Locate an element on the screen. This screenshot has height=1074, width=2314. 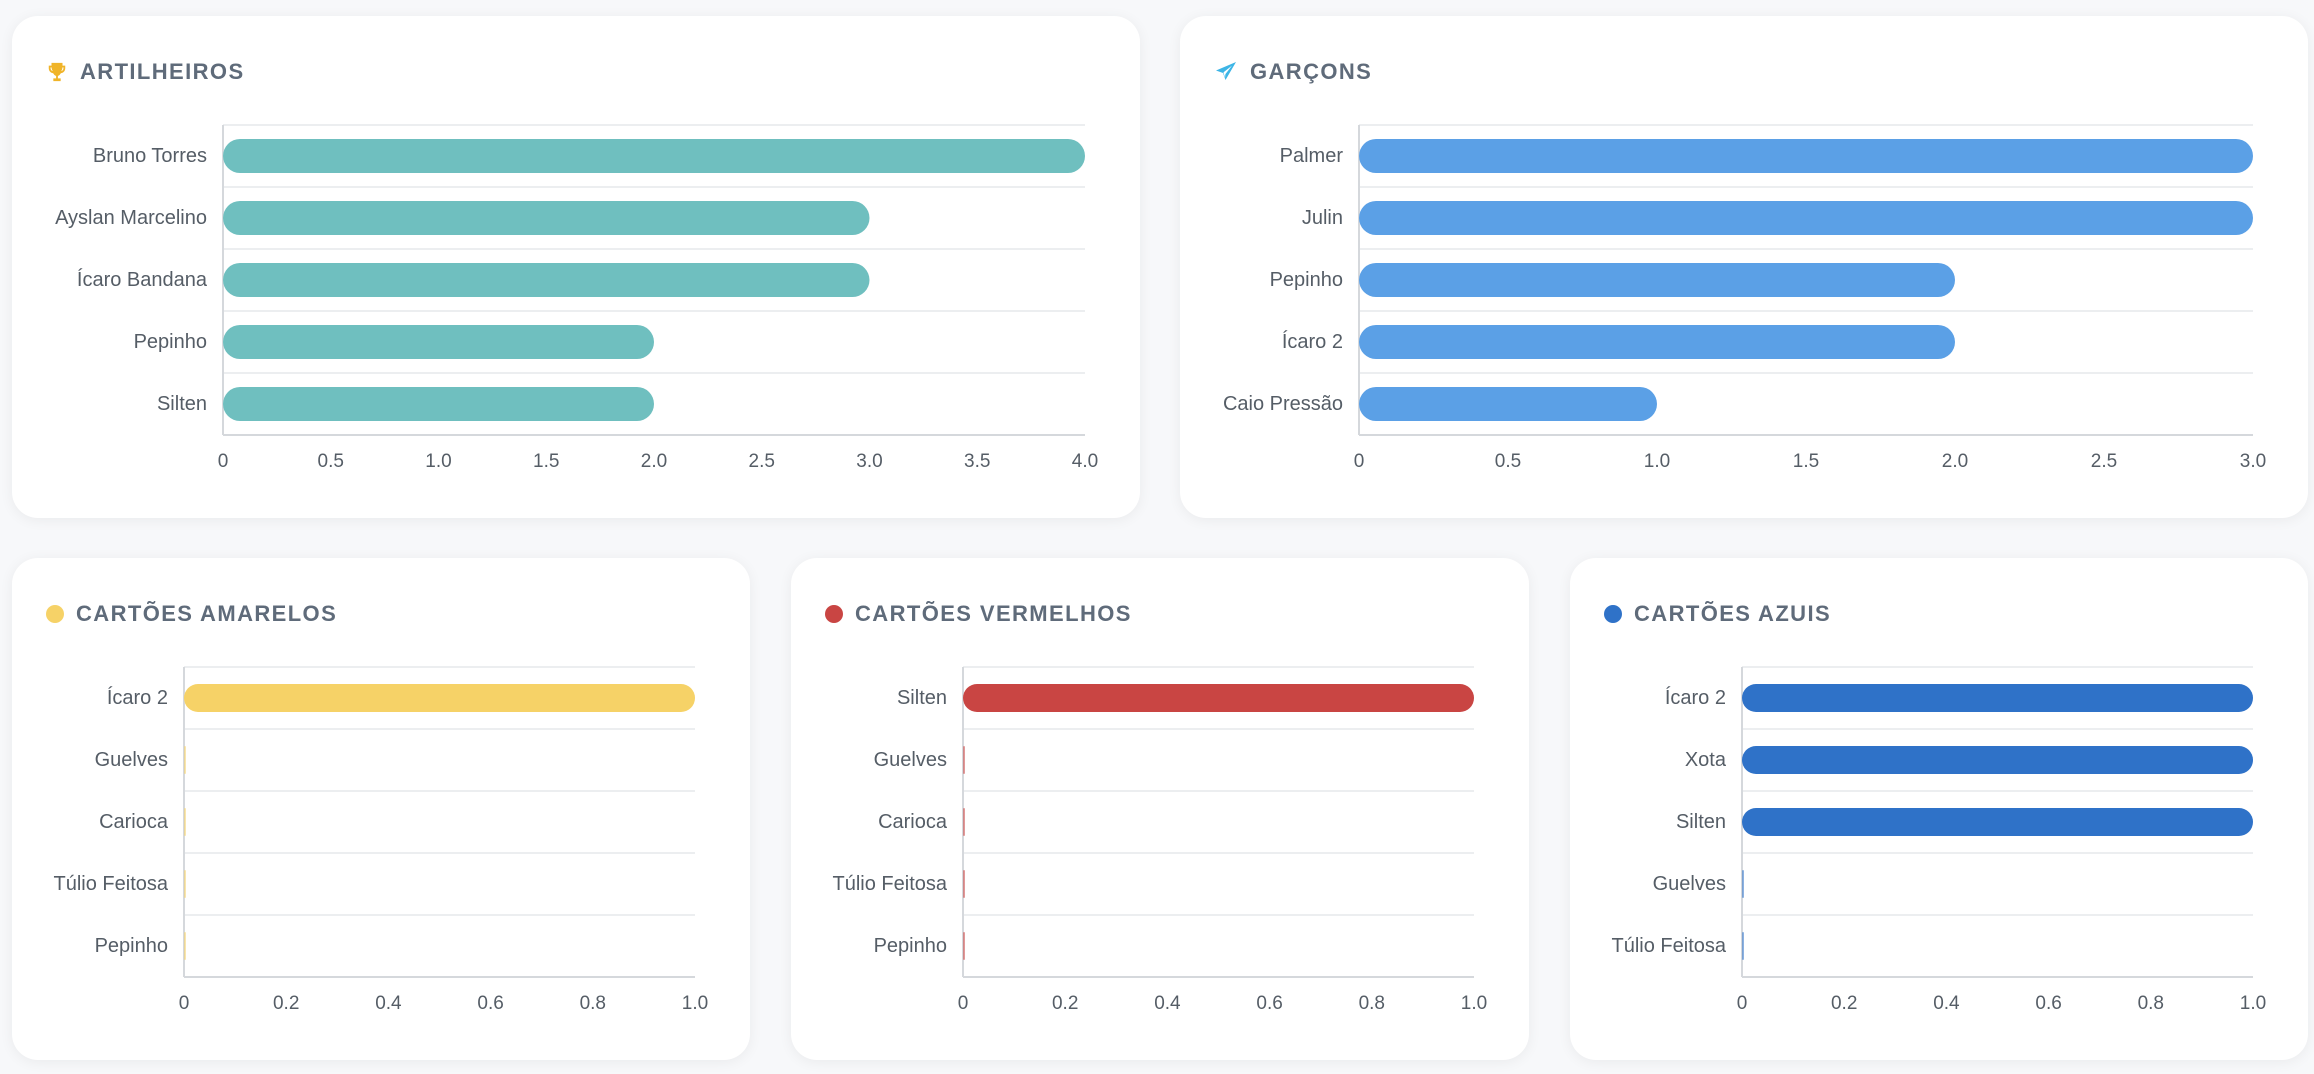
chart-title: ARTILHEIROS is located at coordinates (162, 71).